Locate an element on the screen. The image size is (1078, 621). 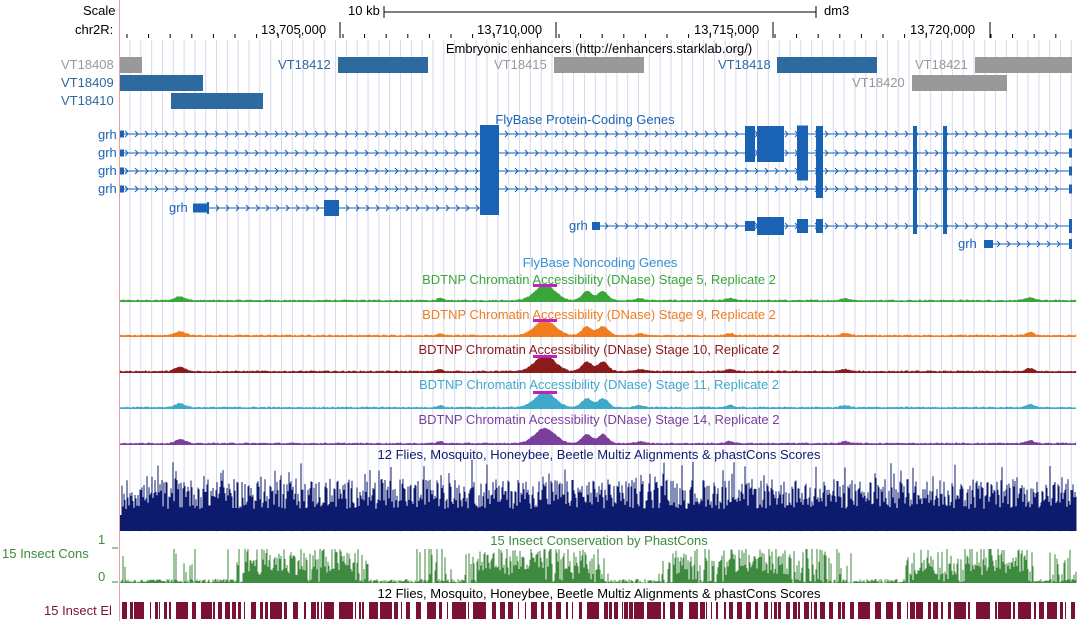
enhancer-label: VT18420 is located at coordinates (878, 82).